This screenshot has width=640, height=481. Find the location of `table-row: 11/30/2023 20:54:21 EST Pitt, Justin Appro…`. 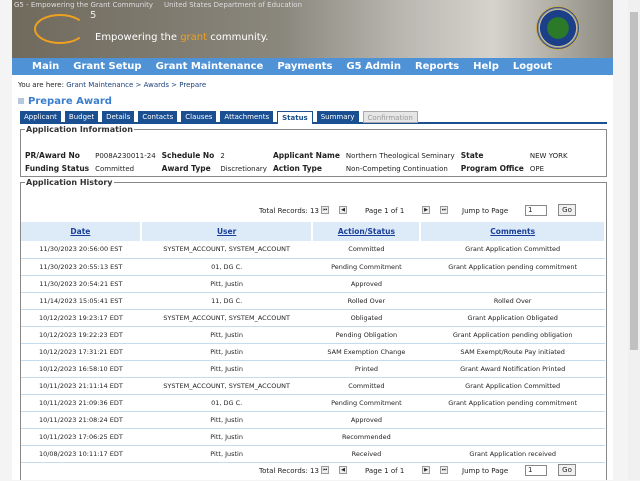

table-row: 11/30/2023 20:54:21 EST Pitt, Justin Appro… is located at coordinates (313, 284).